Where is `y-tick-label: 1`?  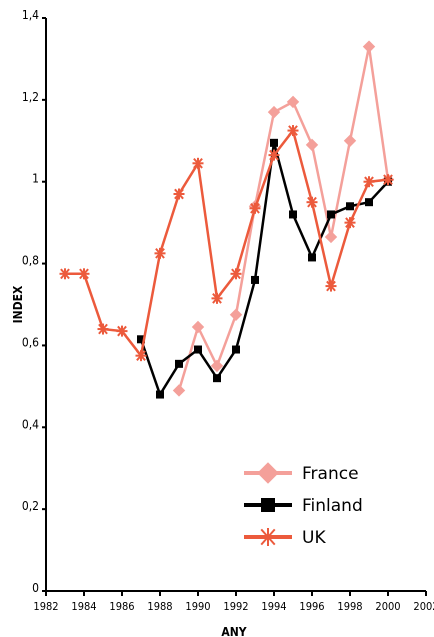 y-tick-label: 1 is located at coordinates (35, 179).